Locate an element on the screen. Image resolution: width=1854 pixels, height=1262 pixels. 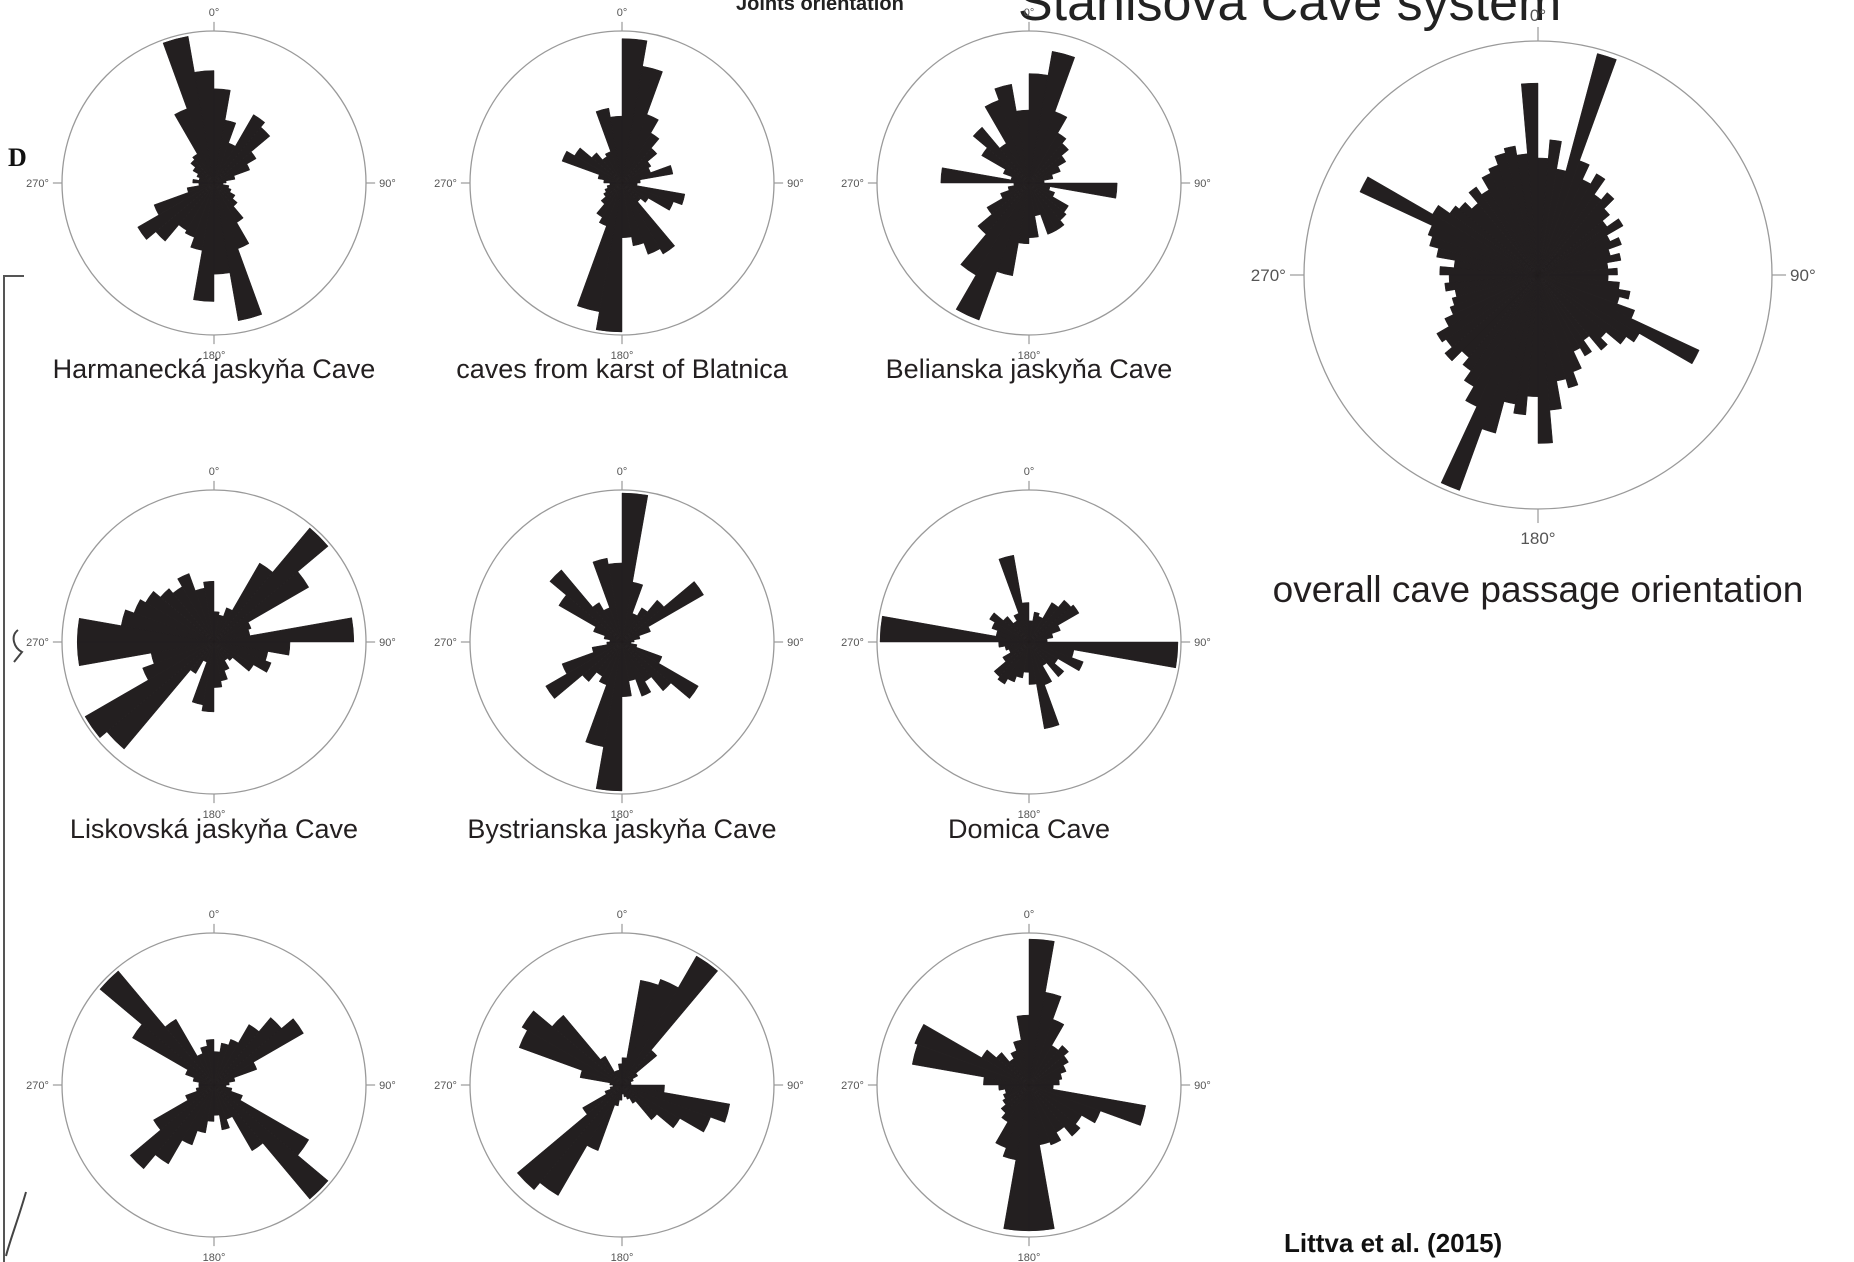
chart-caption: Belianska jaskyňa Cave is located at coordinates (1029, 369).